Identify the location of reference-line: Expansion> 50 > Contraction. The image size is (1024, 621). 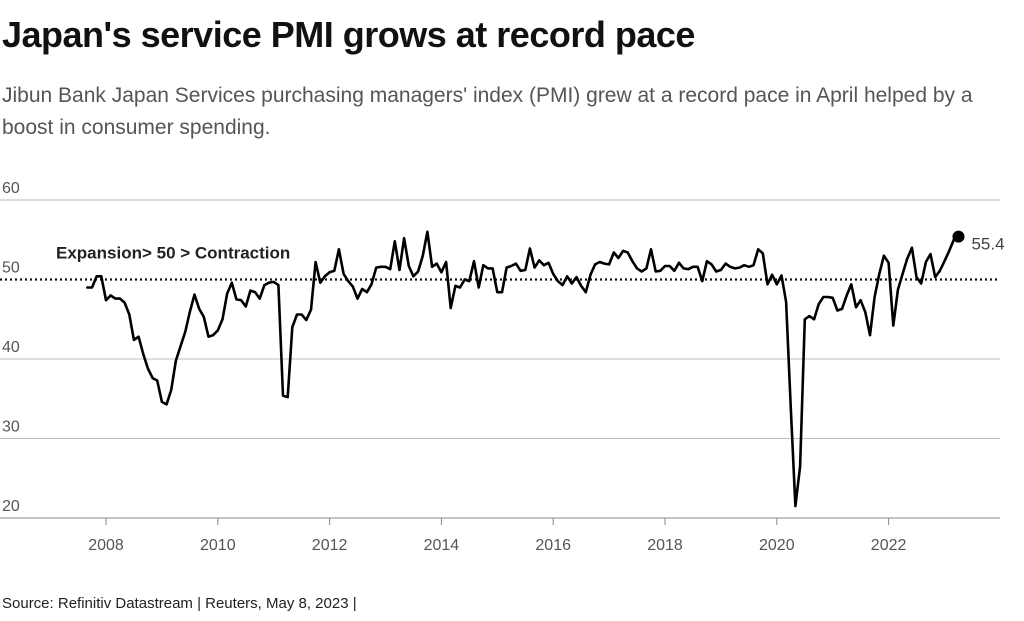
(500, 262).